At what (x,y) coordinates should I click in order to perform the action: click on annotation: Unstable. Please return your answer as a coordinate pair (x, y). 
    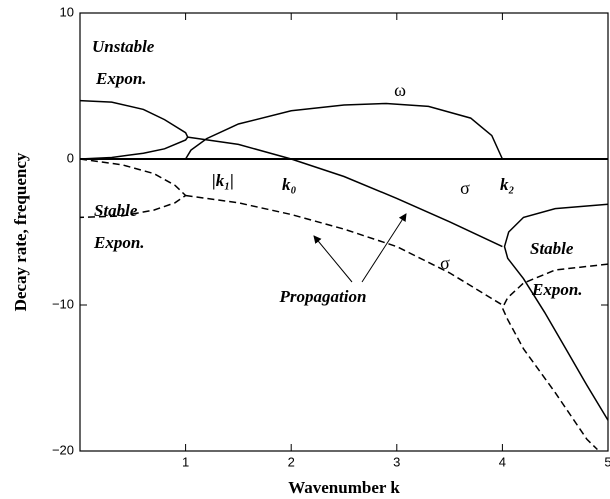
    Looking at the image, I should click on (123, 46).